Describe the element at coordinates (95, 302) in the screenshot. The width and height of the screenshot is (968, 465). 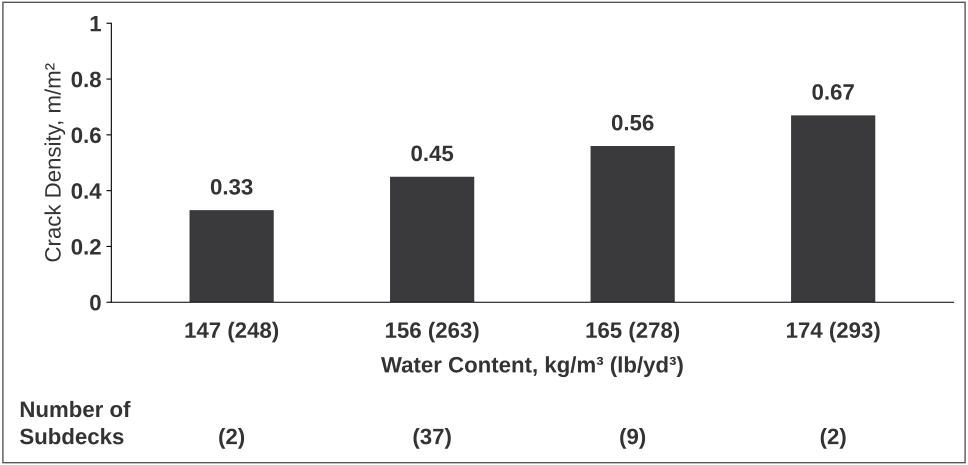
I see `y-tick-label: 0` at that location.